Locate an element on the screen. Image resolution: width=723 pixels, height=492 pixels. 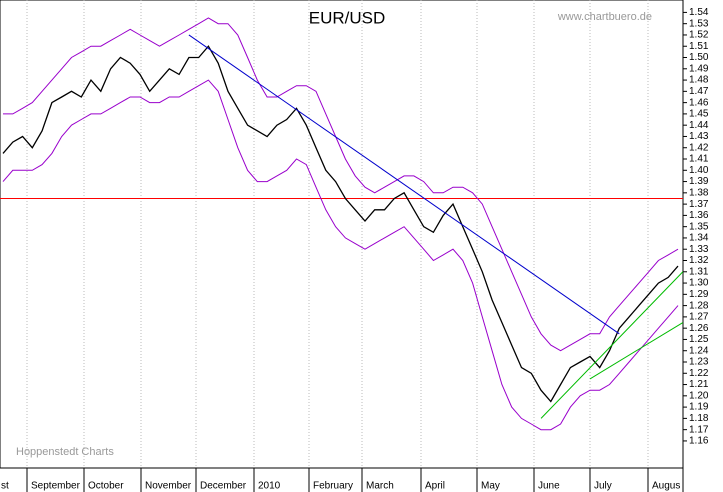
y-tick-label: 1.17 is located at coordinates (699, 429).